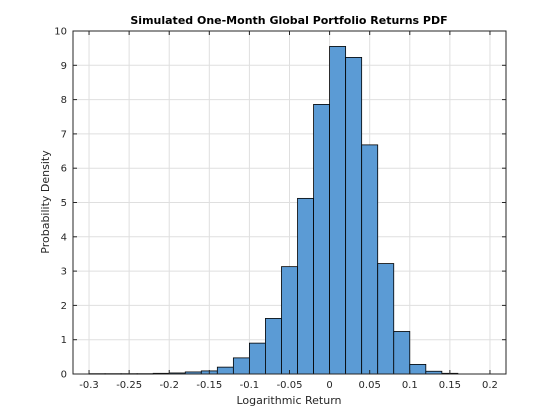 The image size is (560, 420). I want to click on y-tick-label: 5, so click(64, 203).